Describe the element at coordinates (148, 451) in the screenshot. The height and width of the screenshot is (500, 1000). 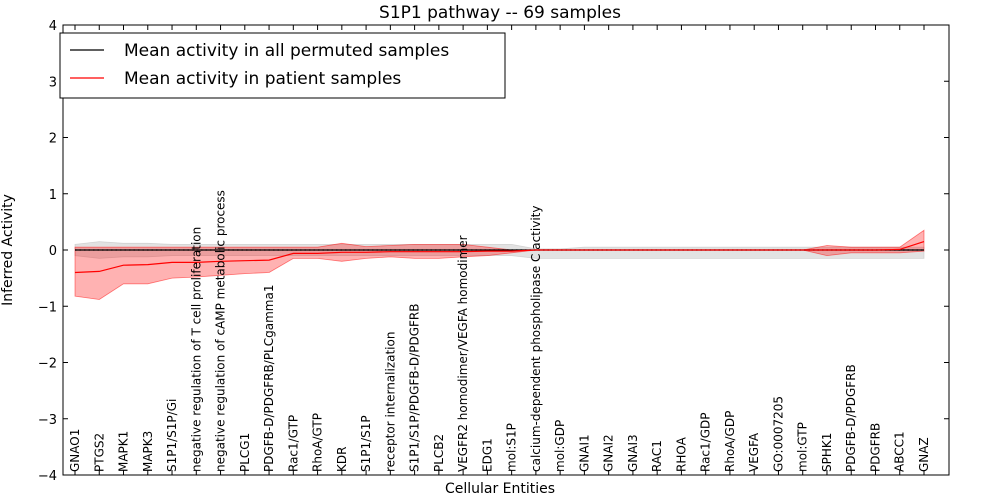
I see `x-category-label: MAPK3` at that location.